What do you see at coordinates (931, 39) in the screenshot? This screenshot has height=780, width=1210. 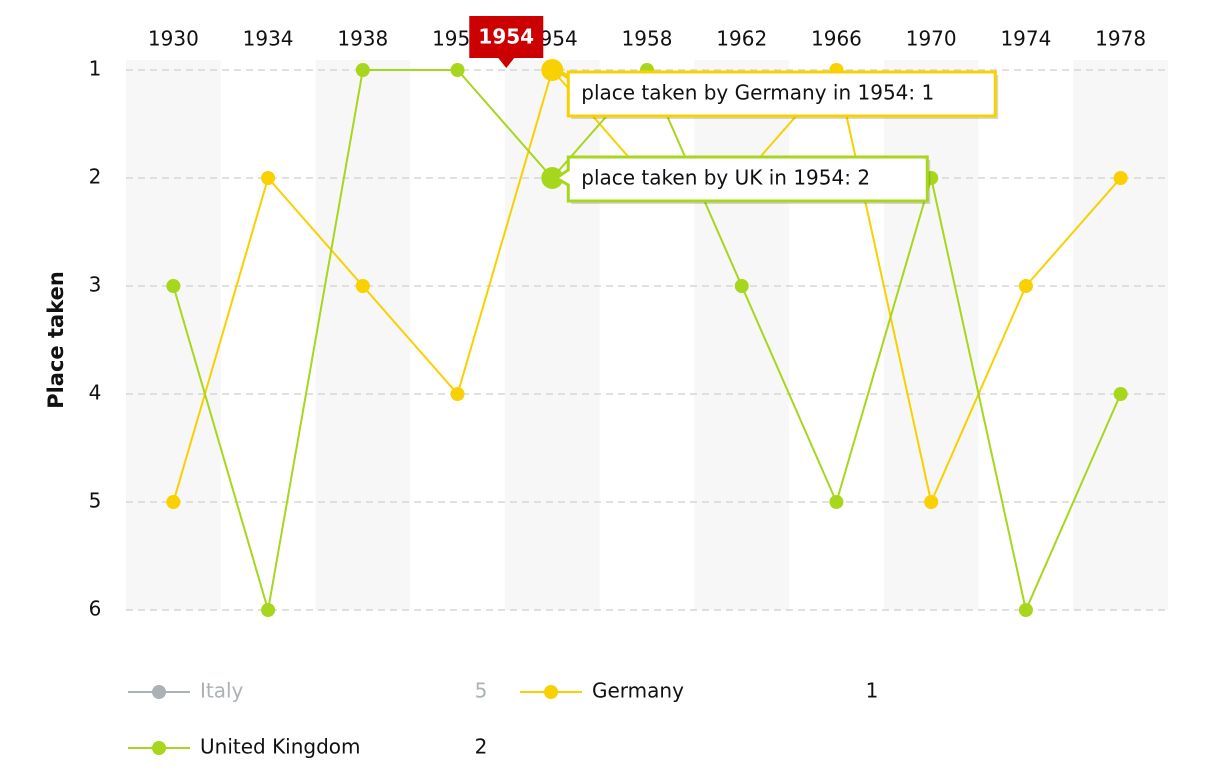 I see `x-tick-label: 1970` at bounding box center [931, 39].